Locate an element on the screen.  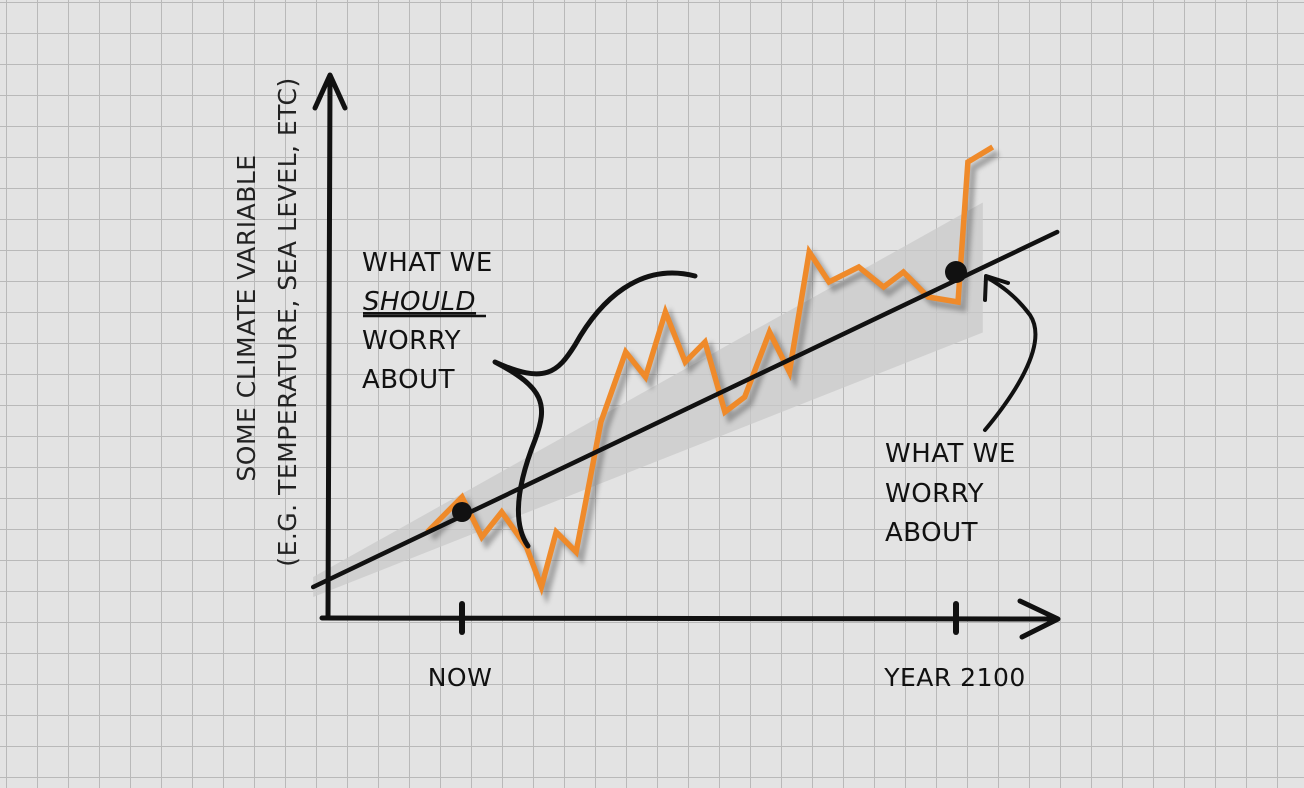
annotation-worry: WHAT WE WORRY ABOUT is located at coordinates (950, 493).